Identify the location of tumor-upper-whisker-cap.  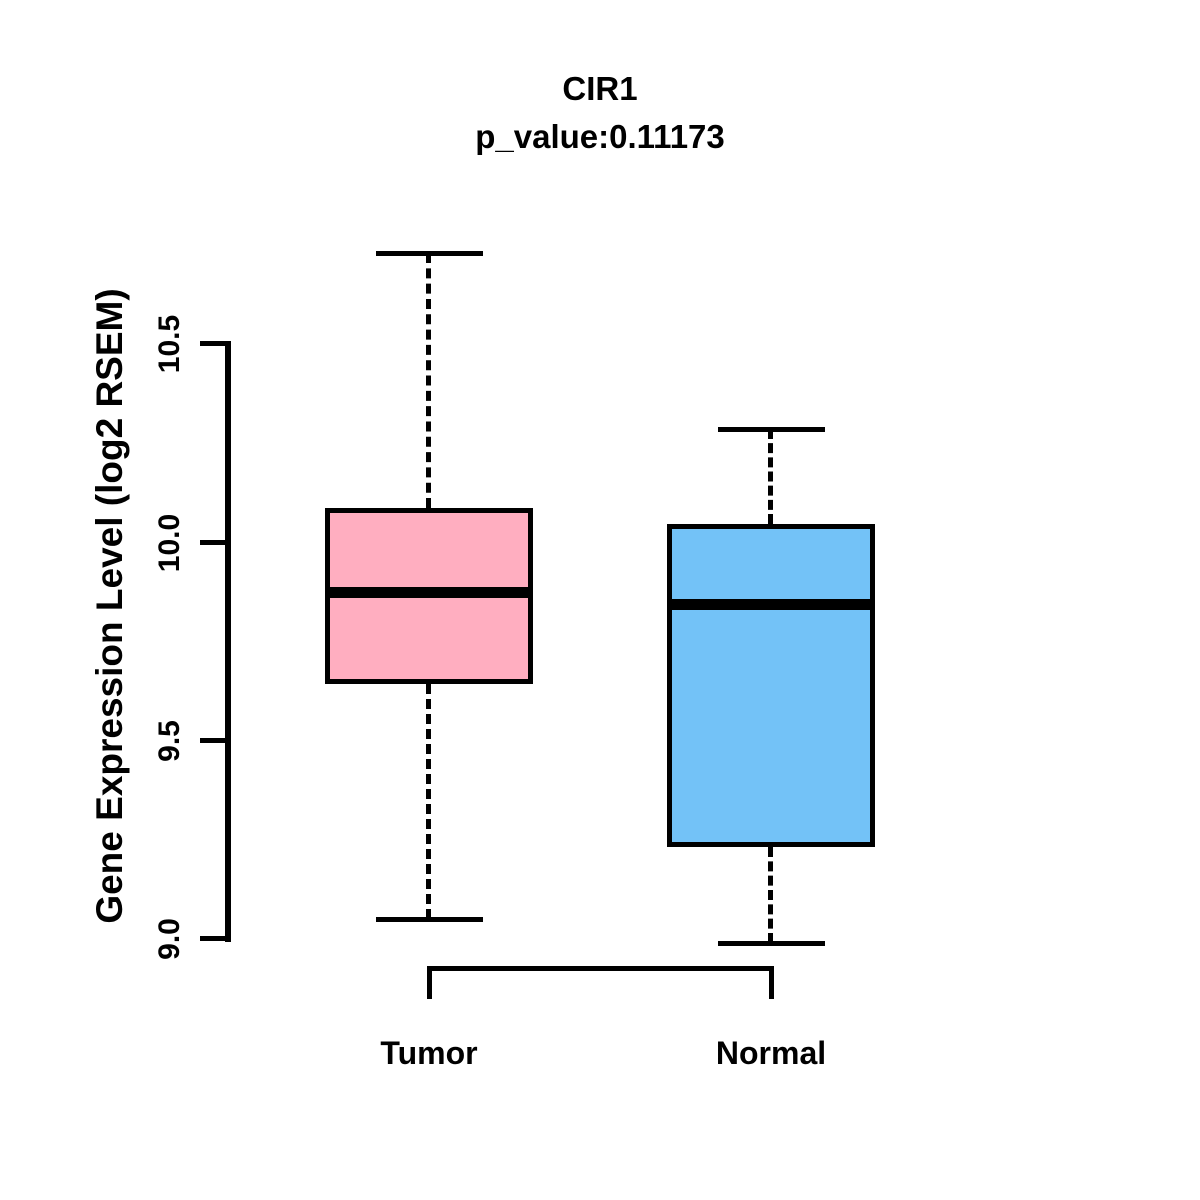
(429, 254).